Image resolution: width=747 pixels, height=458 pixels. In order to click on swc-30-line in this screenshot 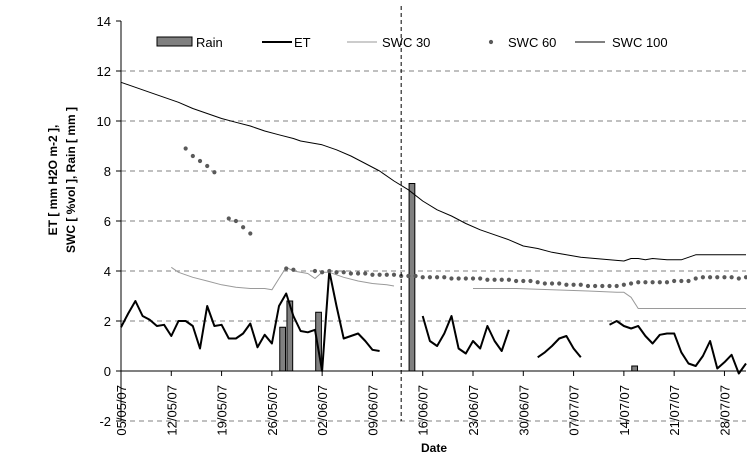, I will do `click(609, 298)`.